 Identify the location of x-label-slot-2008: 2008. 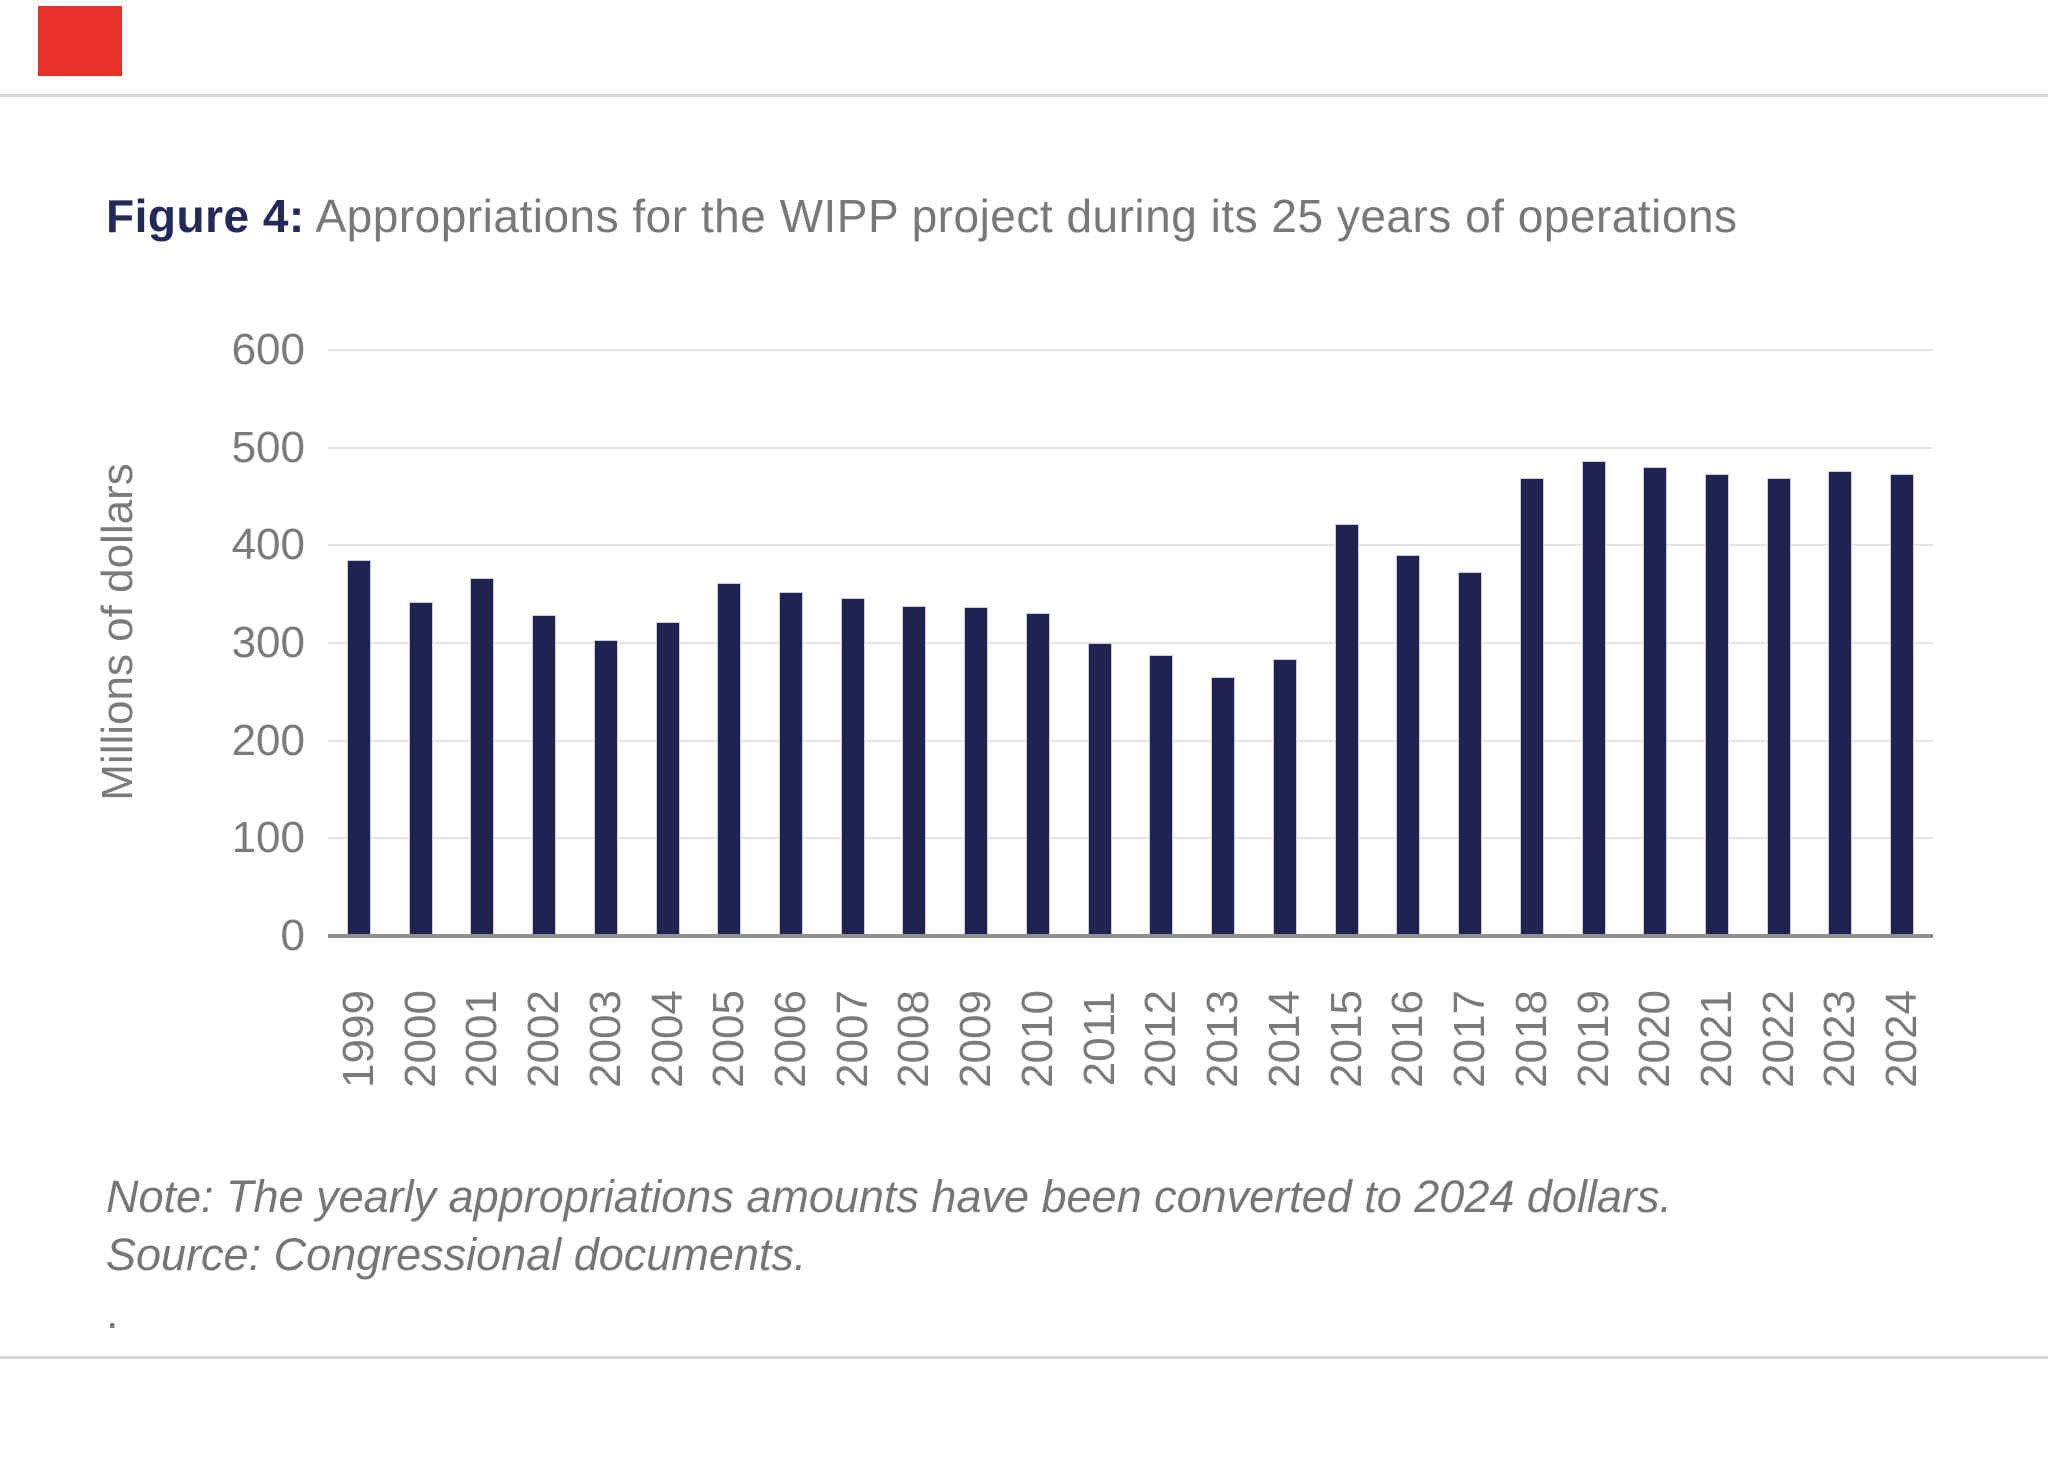
(915, 1036).